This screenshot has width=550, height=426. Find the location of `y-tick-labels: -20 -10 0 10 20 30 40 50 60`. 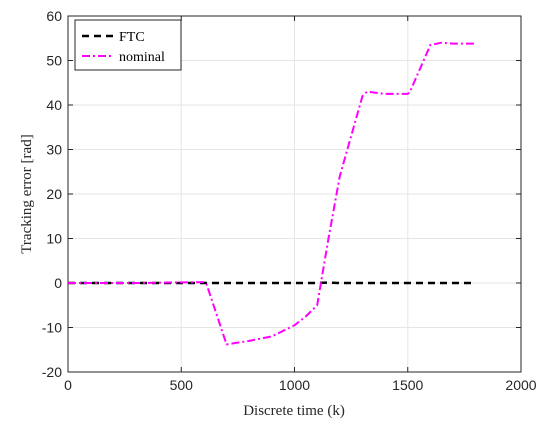

y-tick-labels: -20 -10 0 10 20 30 40 50 60 is located at coordinates (52, 194).